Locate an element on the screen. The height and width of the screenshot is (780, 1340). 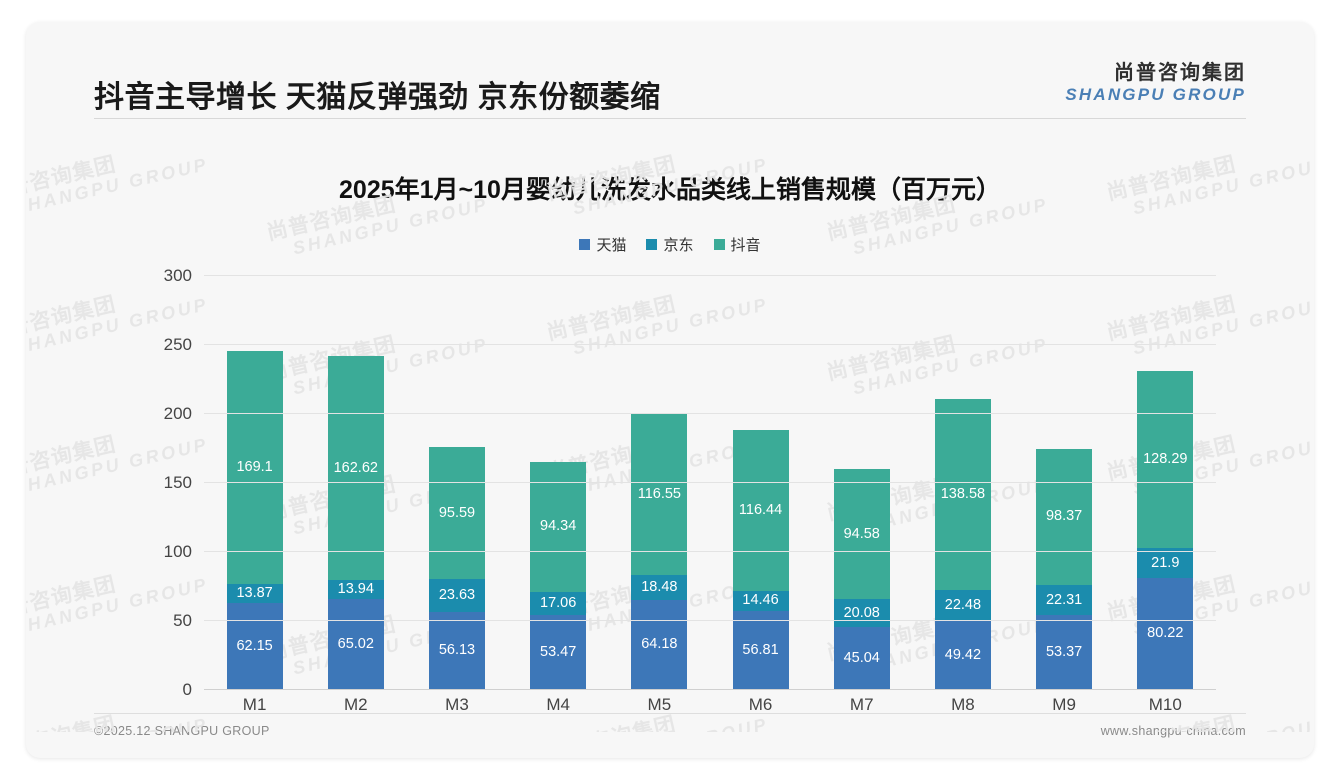
bar-group: 116.44 14.46 56.81 is located at coordinates (760, 482).